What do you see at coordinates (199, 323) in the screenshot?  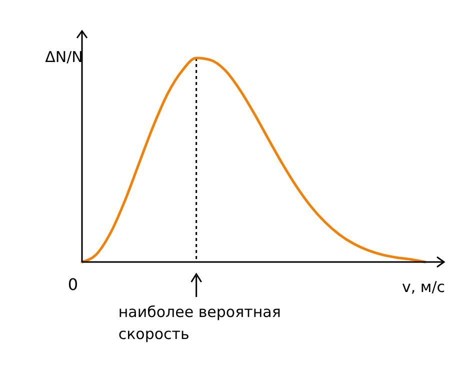 I see `text: наиболее вероятная скорость` at bounding box center [199, 323].